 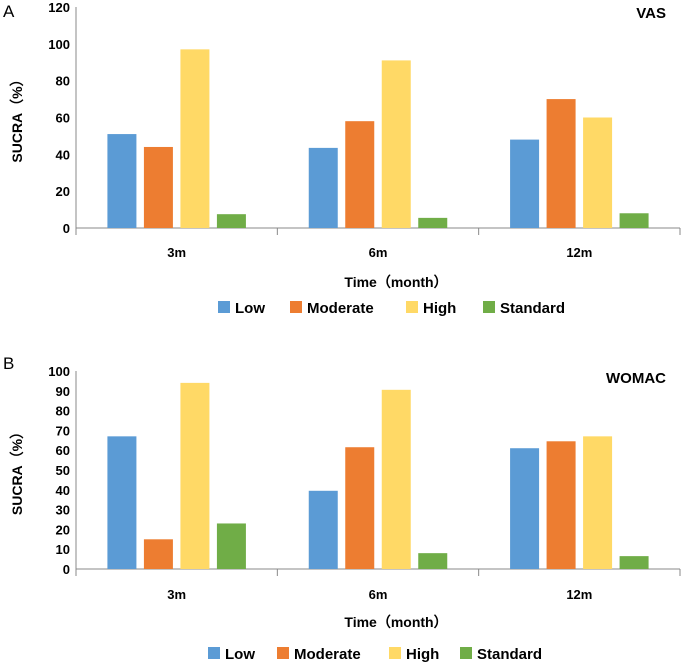 I want to click on y-tick-label: 70, so click(x=63, y=430).